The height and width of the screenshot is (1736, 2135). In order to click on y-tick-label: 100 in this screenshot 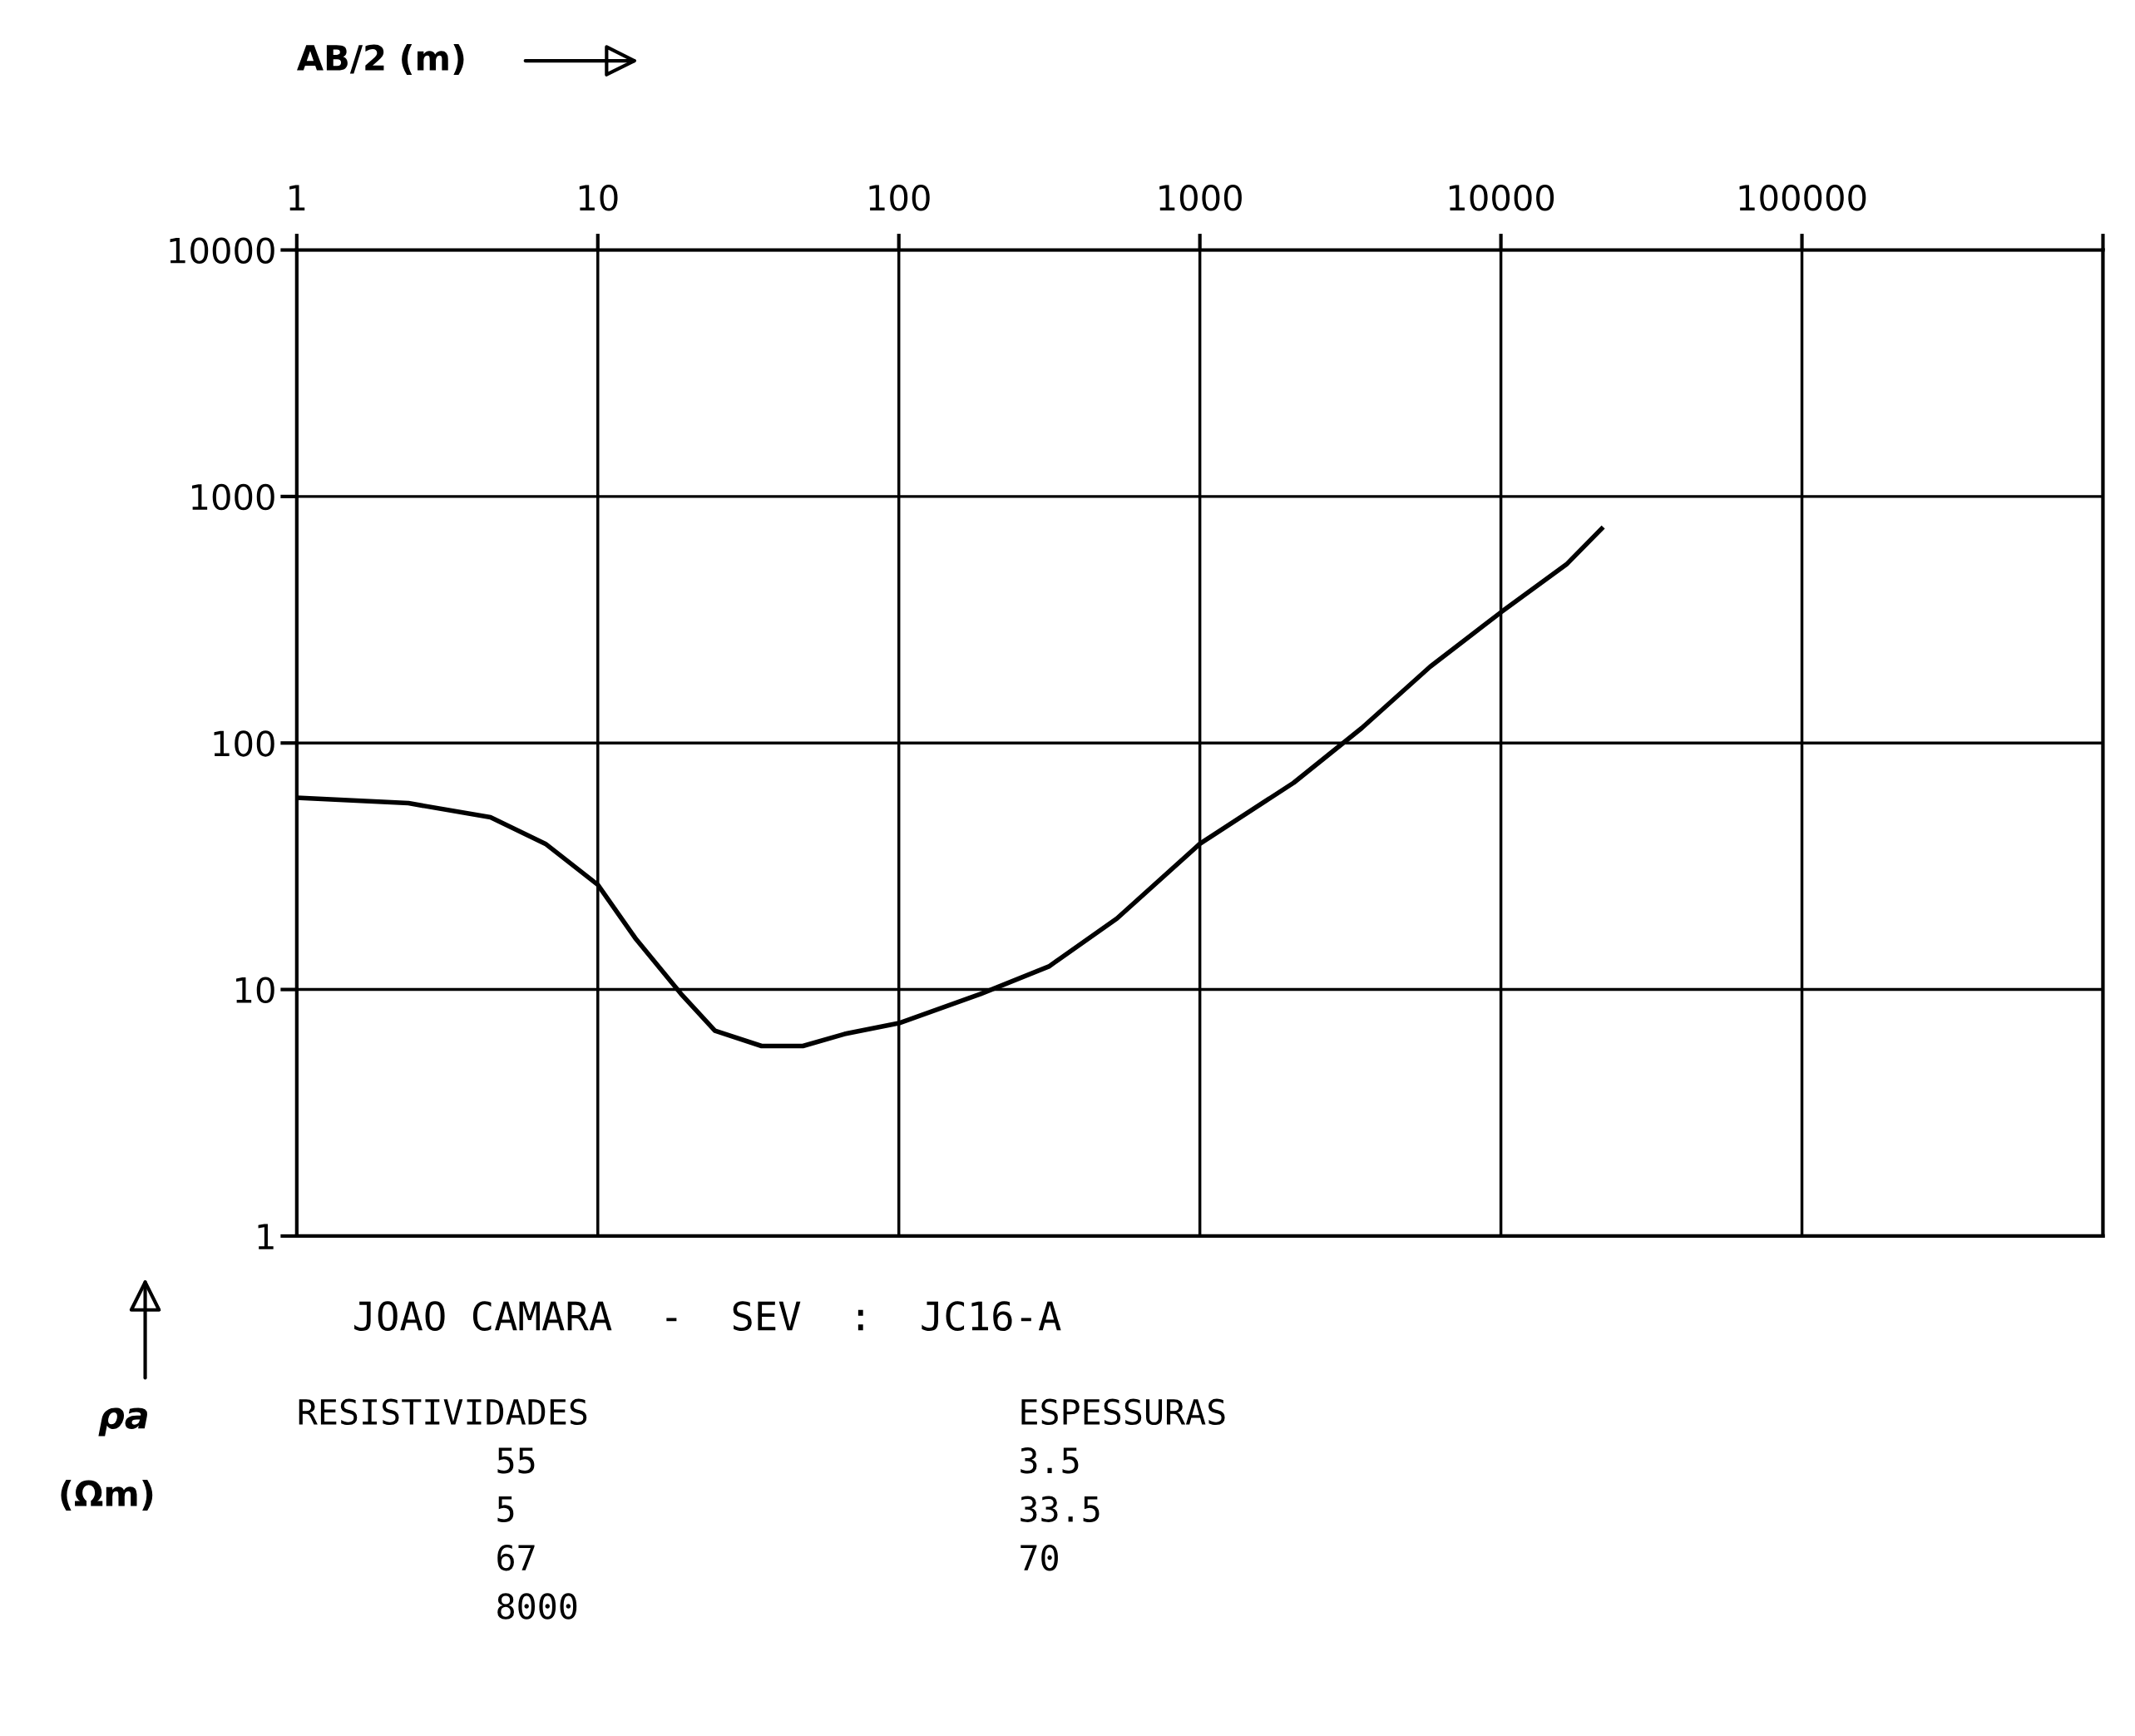, I will do `click(244, 743)`.